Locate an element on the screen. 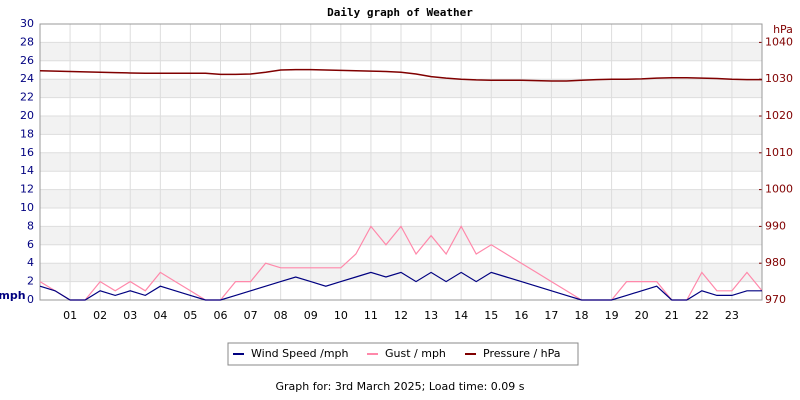  x-tick-label: 16 is located at coordinates (521, 315).